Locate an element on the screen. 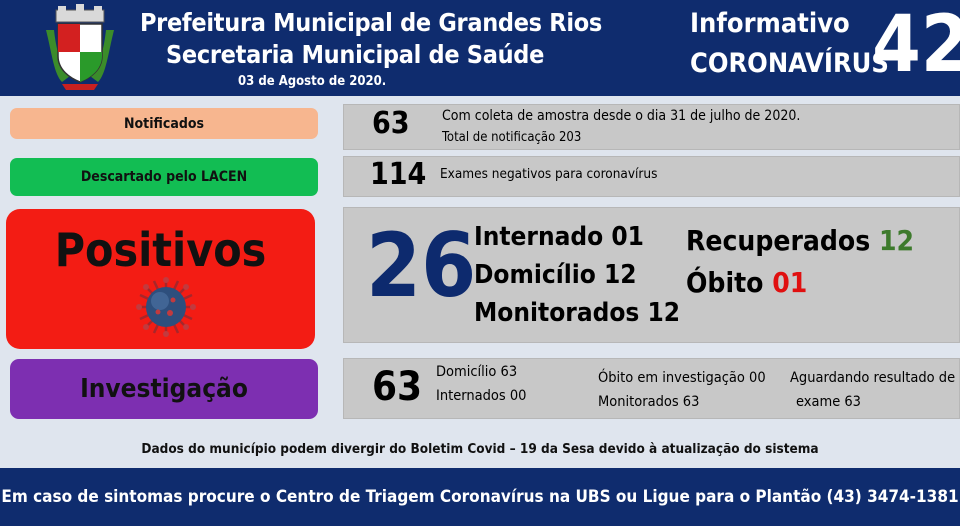  obito-stat: Óbito 01 is located at coordinates (746, 282).